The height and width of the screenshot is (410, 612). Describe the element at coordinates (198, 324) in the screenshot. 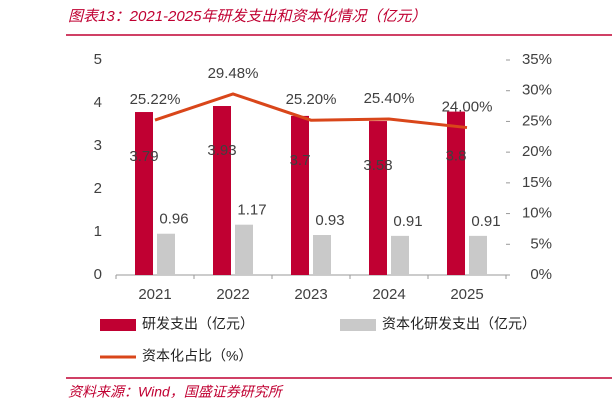

I see `legend-label: 研发支出（亿元）` at that location.